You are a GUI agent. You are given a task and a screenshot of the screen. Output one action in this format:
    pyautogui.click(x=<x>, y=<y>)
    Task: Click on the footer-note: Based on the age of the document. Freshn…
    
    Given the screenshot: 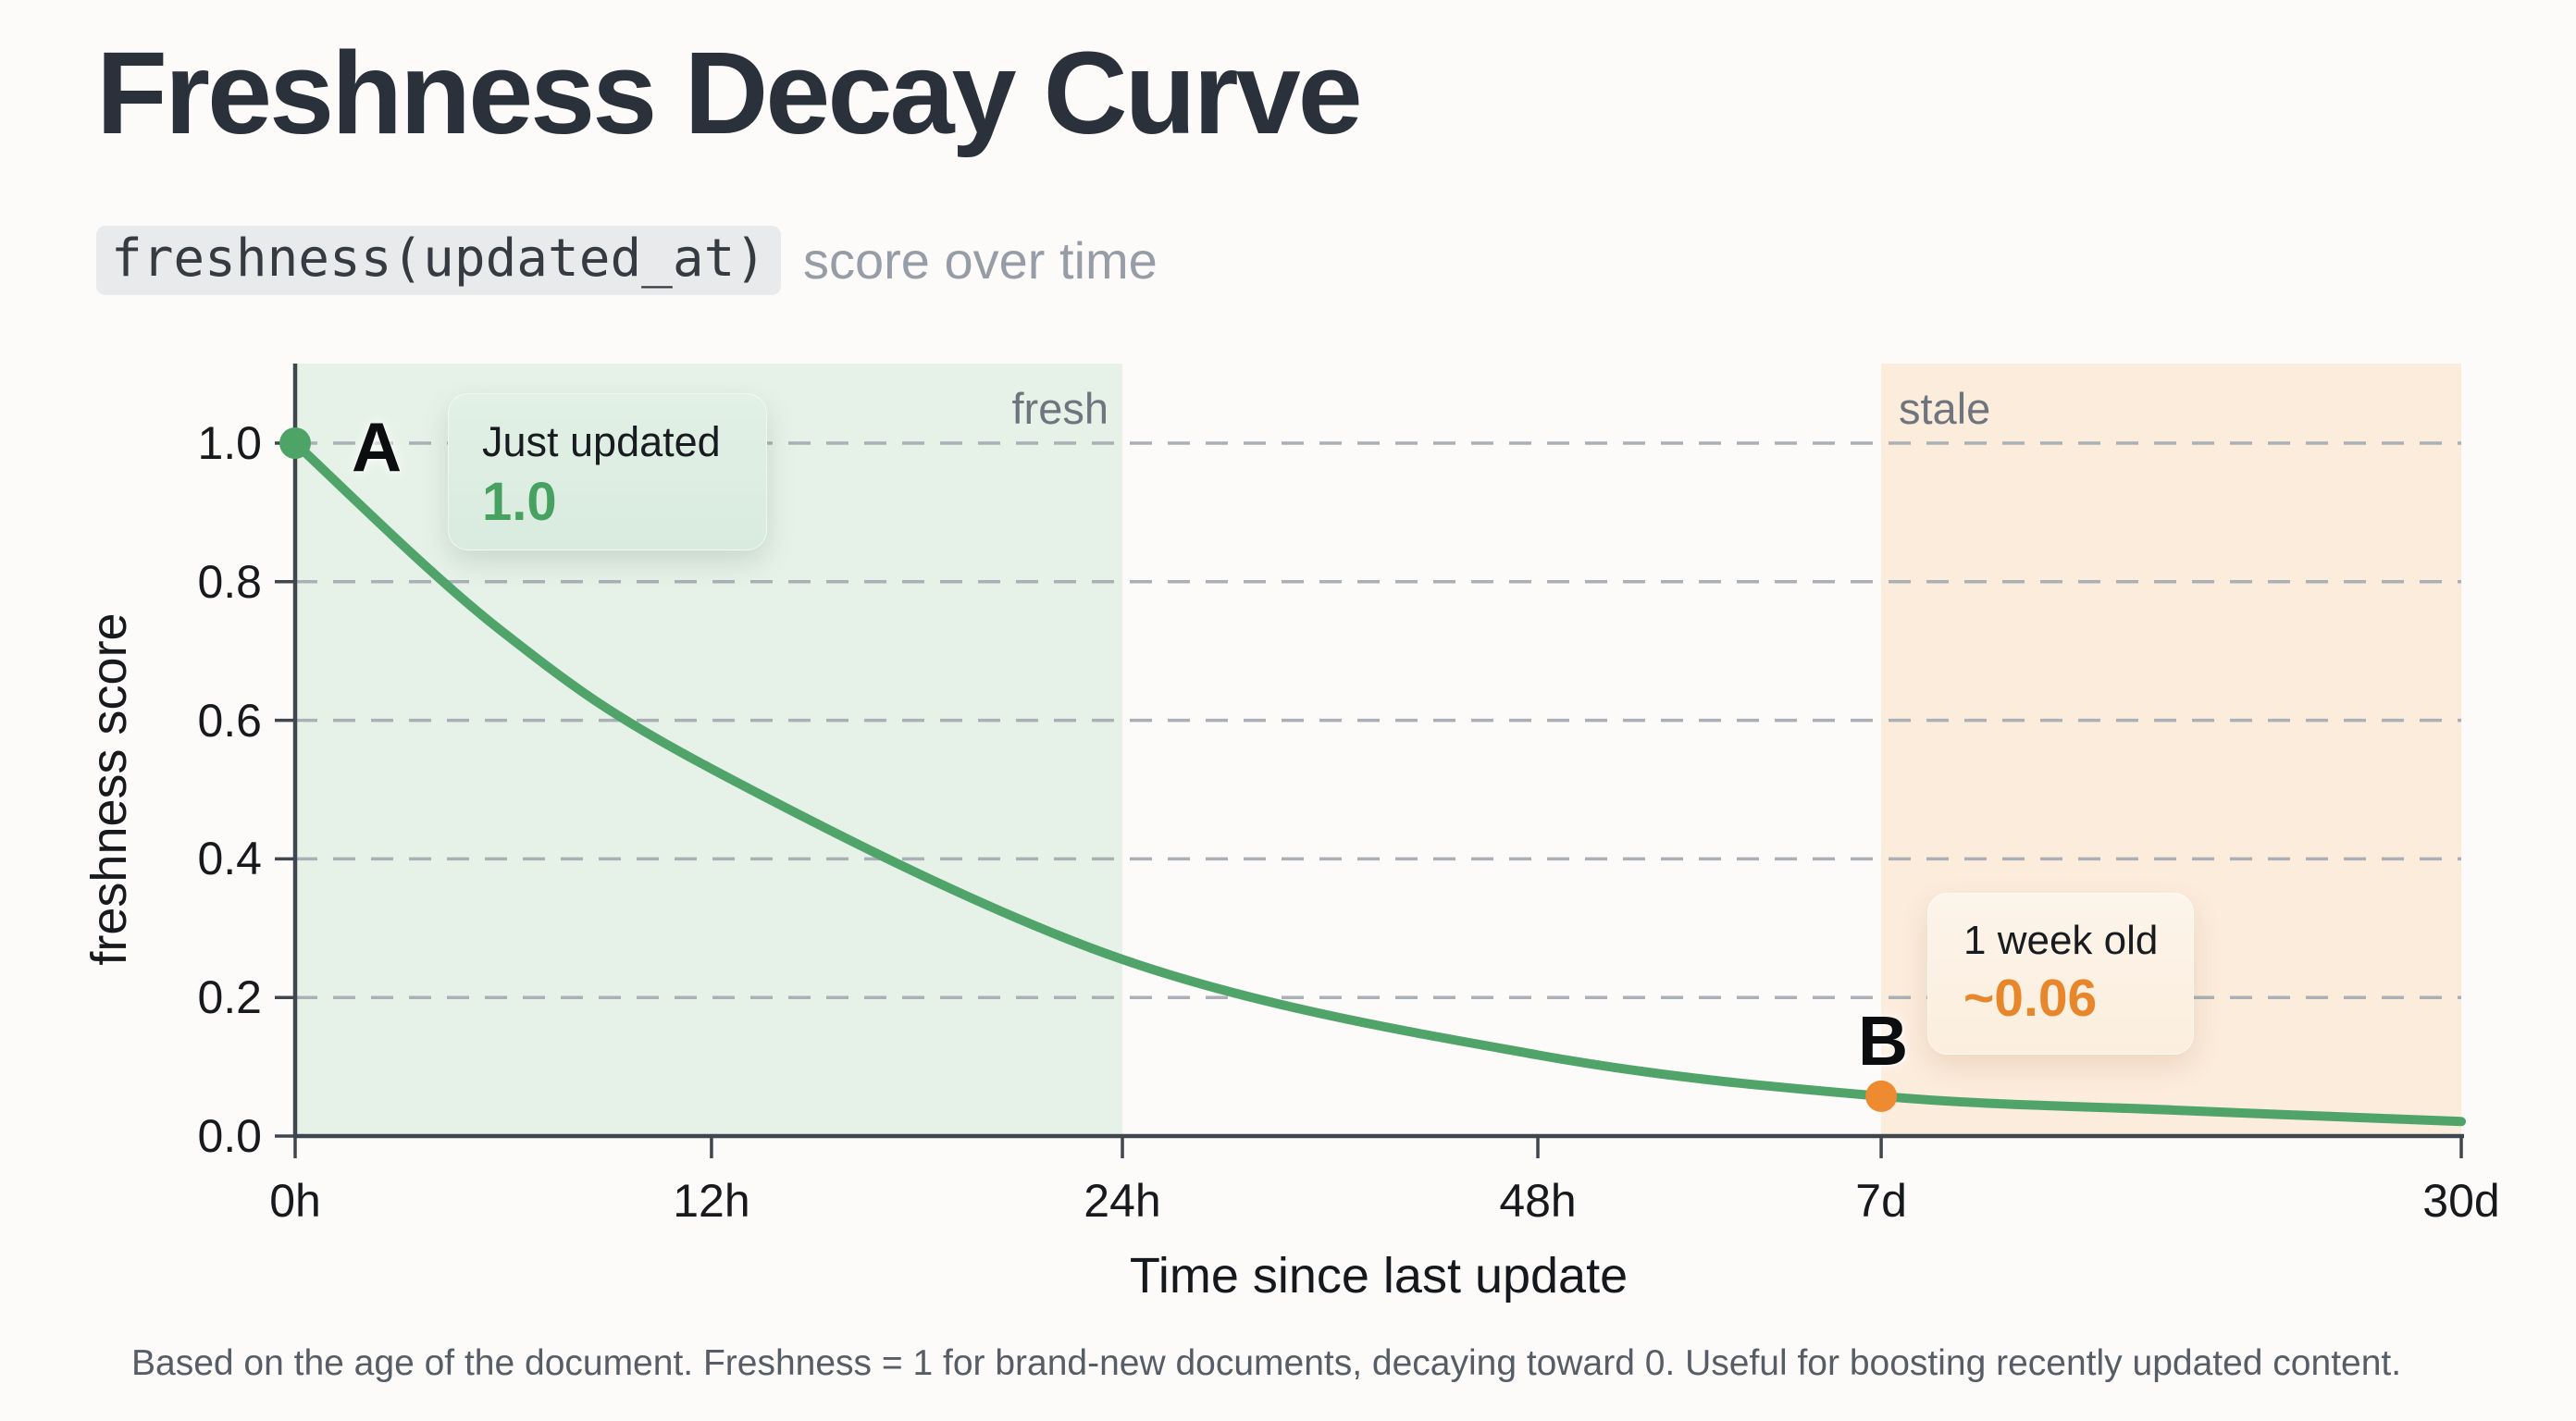 What is the action you would take?
    pyautogui.click(x=1266, y=1363)
    